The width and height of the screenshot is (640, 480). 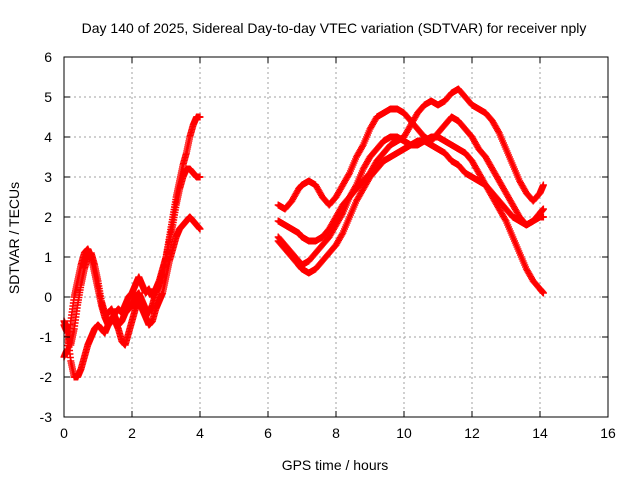 What do you see at coordinates (64, 433) in the screenshot?
I see `x-tick-label: 0` at bounding box center [64, 433].